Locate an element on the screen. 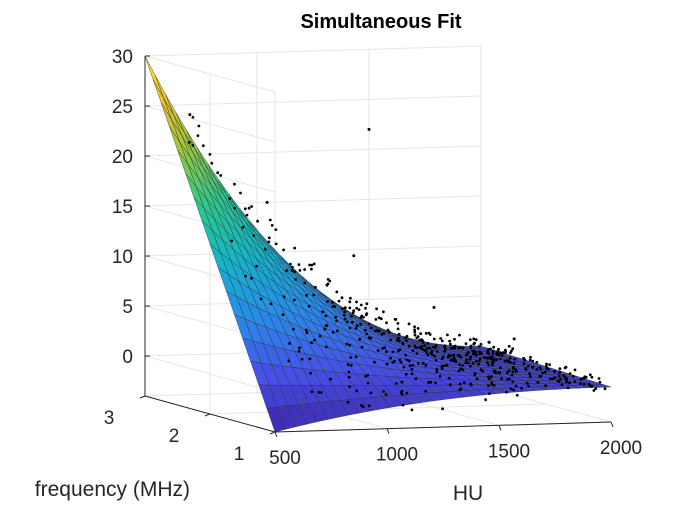 The height and width of the screenshot is (509, 683). chart-title: Simultaneous Fit is located at coordinates (380, 22).